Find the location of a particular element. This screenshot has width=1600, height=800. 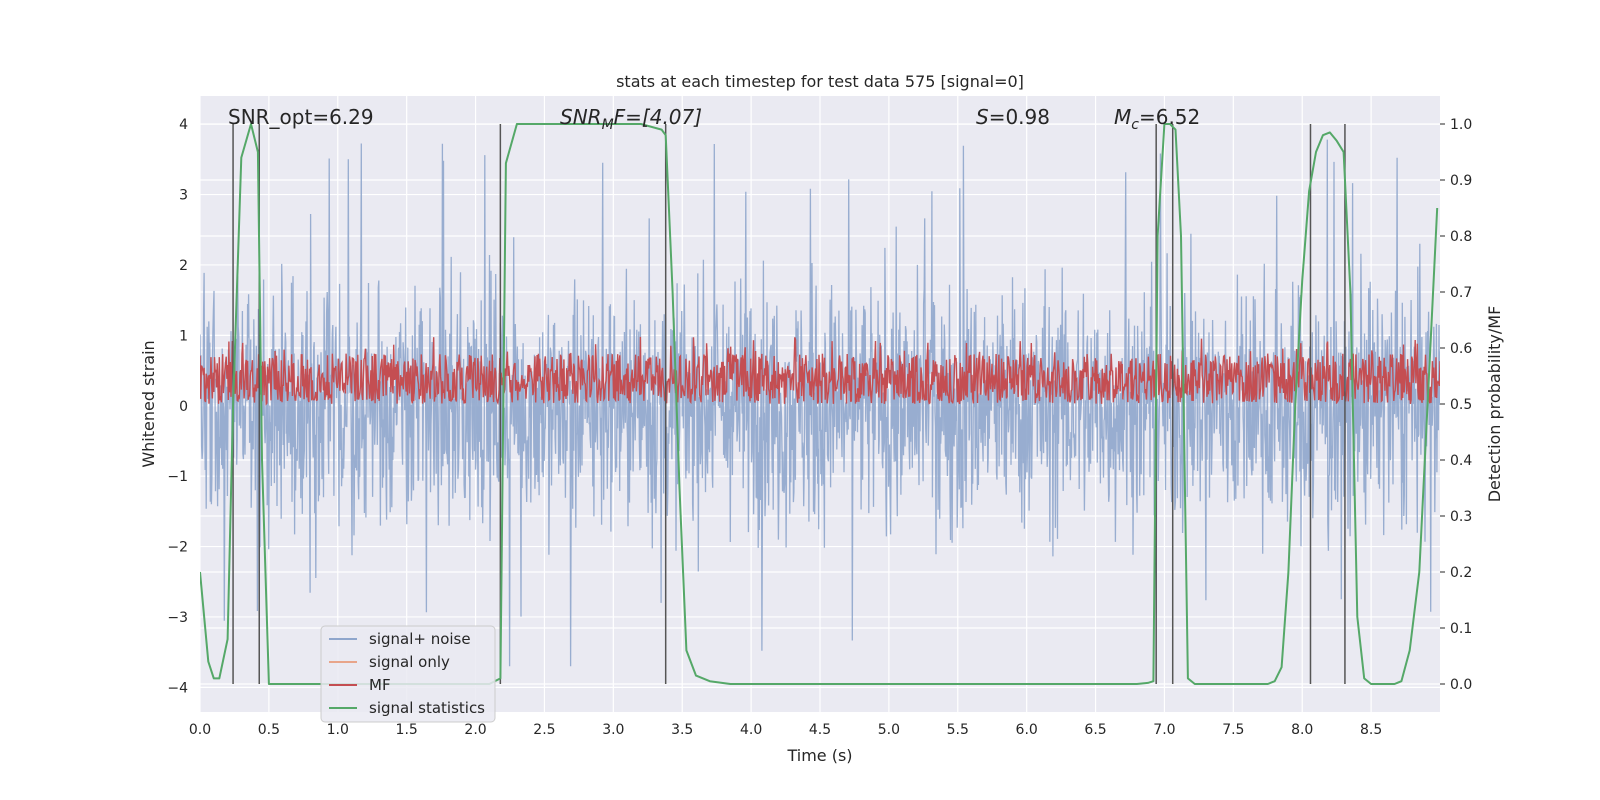

annotation-snr-mf: SNRMF=[4.07] is located at coordinates (631, 119).